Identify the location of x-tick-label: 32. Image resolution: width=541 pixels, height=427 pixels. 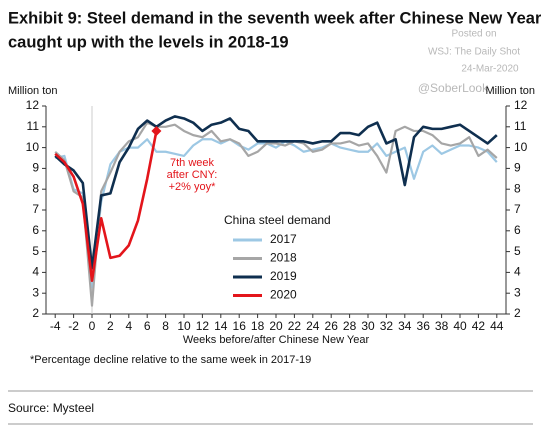
(387, 326).